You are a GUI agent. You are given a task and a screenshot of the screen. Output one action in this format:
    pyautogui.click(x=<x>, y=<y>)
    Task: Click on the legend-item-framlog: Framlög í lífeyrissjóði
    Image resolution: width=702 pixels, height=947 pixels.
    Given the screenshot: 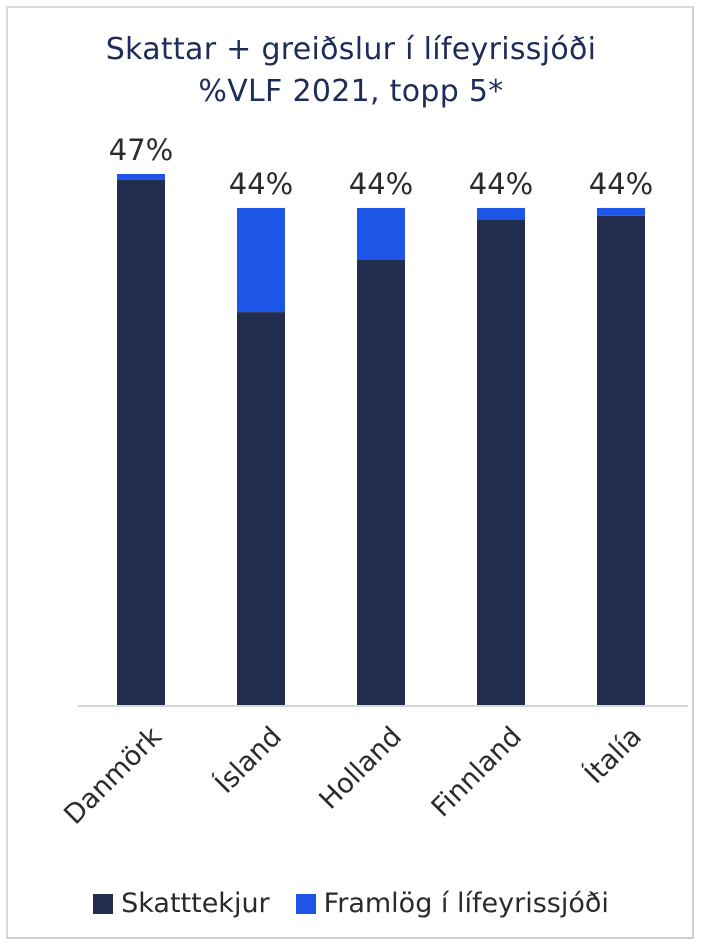 What is the action you would take?
    pyautogui.click(x=452, y=903)
    